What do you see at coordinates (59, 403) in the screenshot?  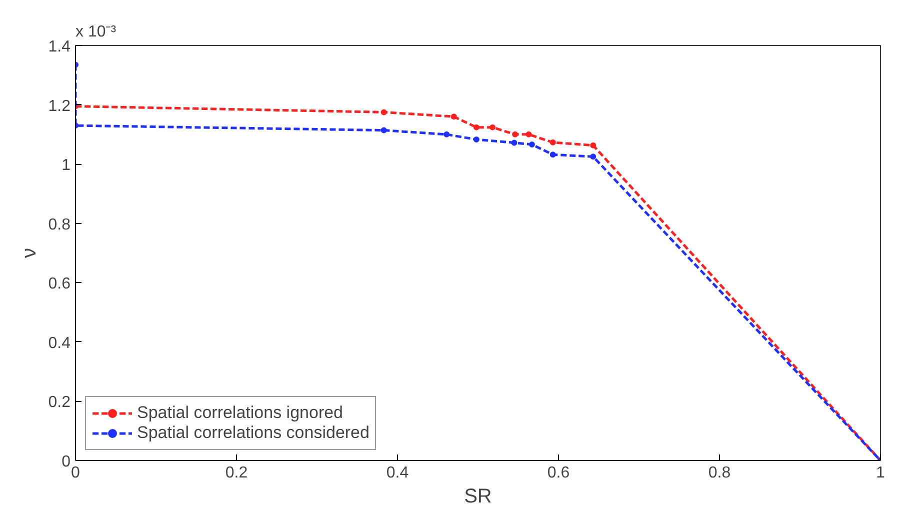 I see `y-tick-label: 0.2` at bounding box center [59, 403].